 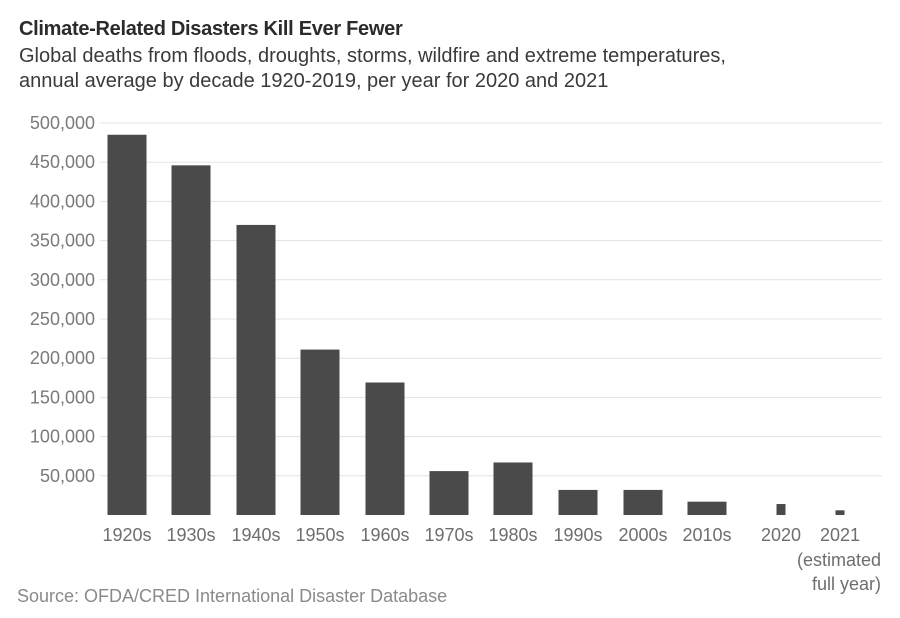 I want to click on x-tick-note: (estimated, so click(x=839, y=560).